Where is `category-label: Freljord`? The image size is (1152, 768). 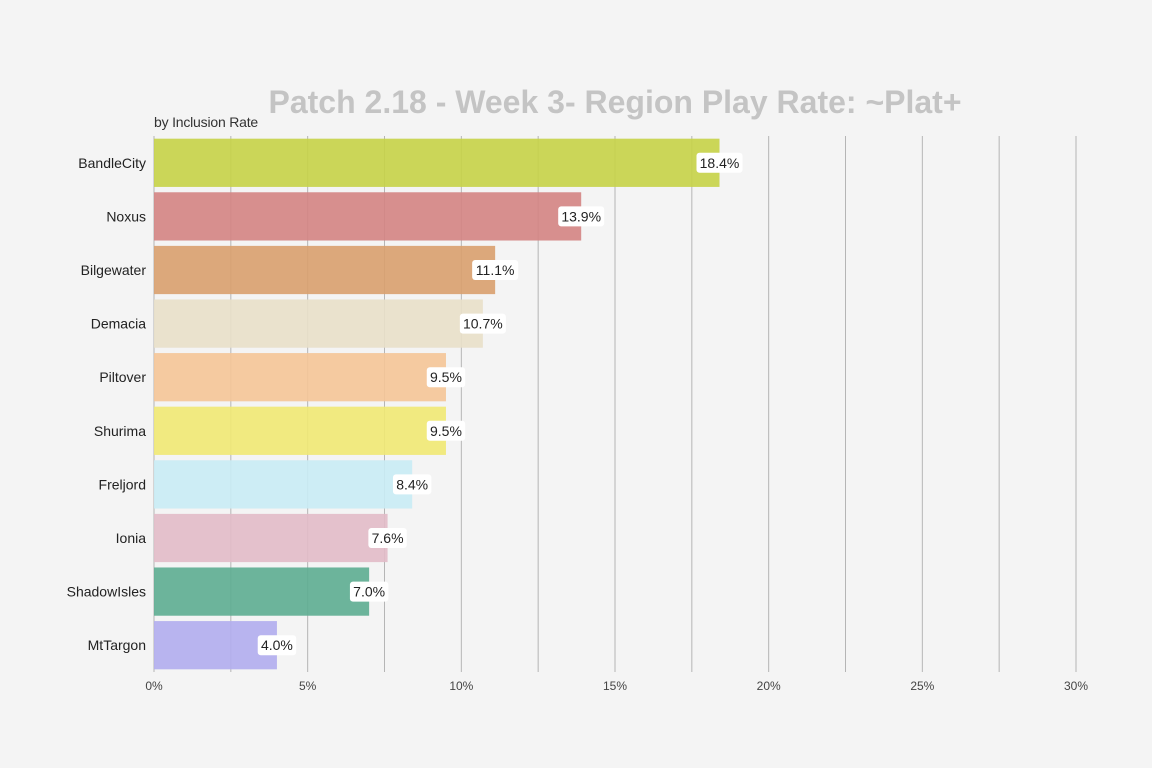 category-label: Freljord is located at coordinates (122, 484).